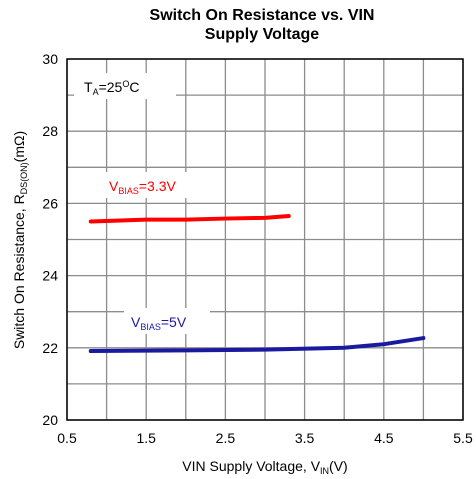  Describe the element at coordinates (50, 59) in the screenshot. I see `y-tick-label: 30` at that location.